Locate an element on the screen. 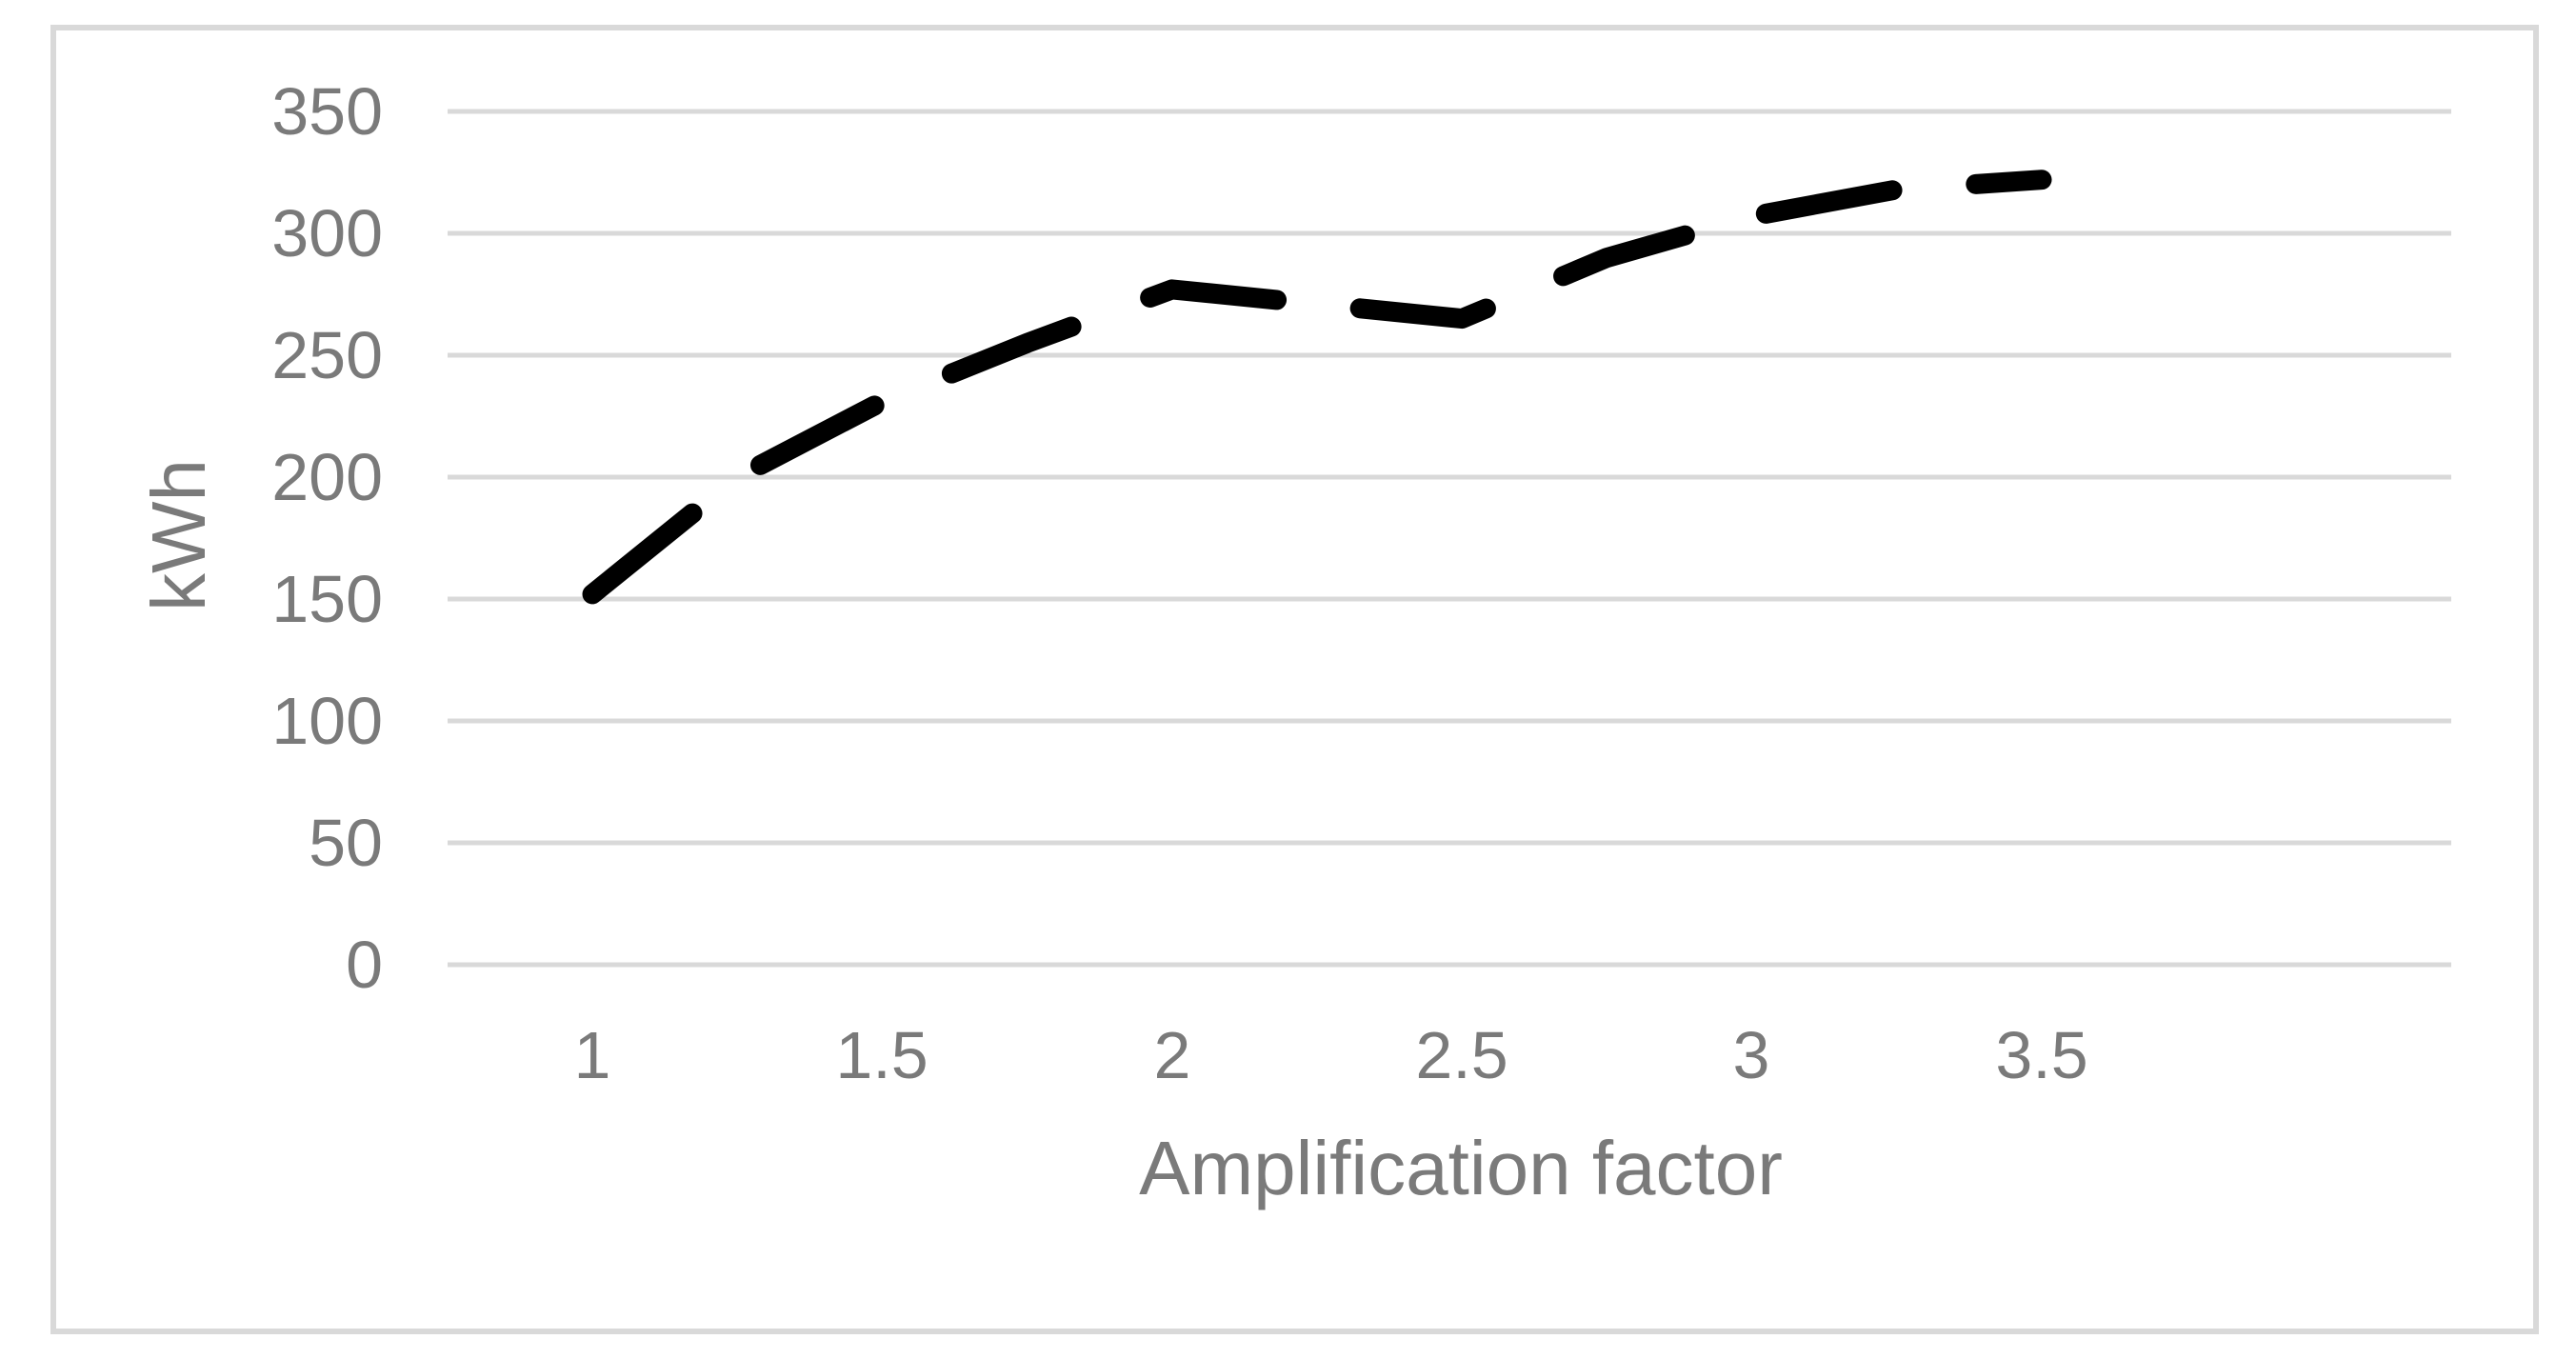 The width and height of the screenshot is (2576, 1359). ytick-label: 150 is located at coordinates (327, 599).